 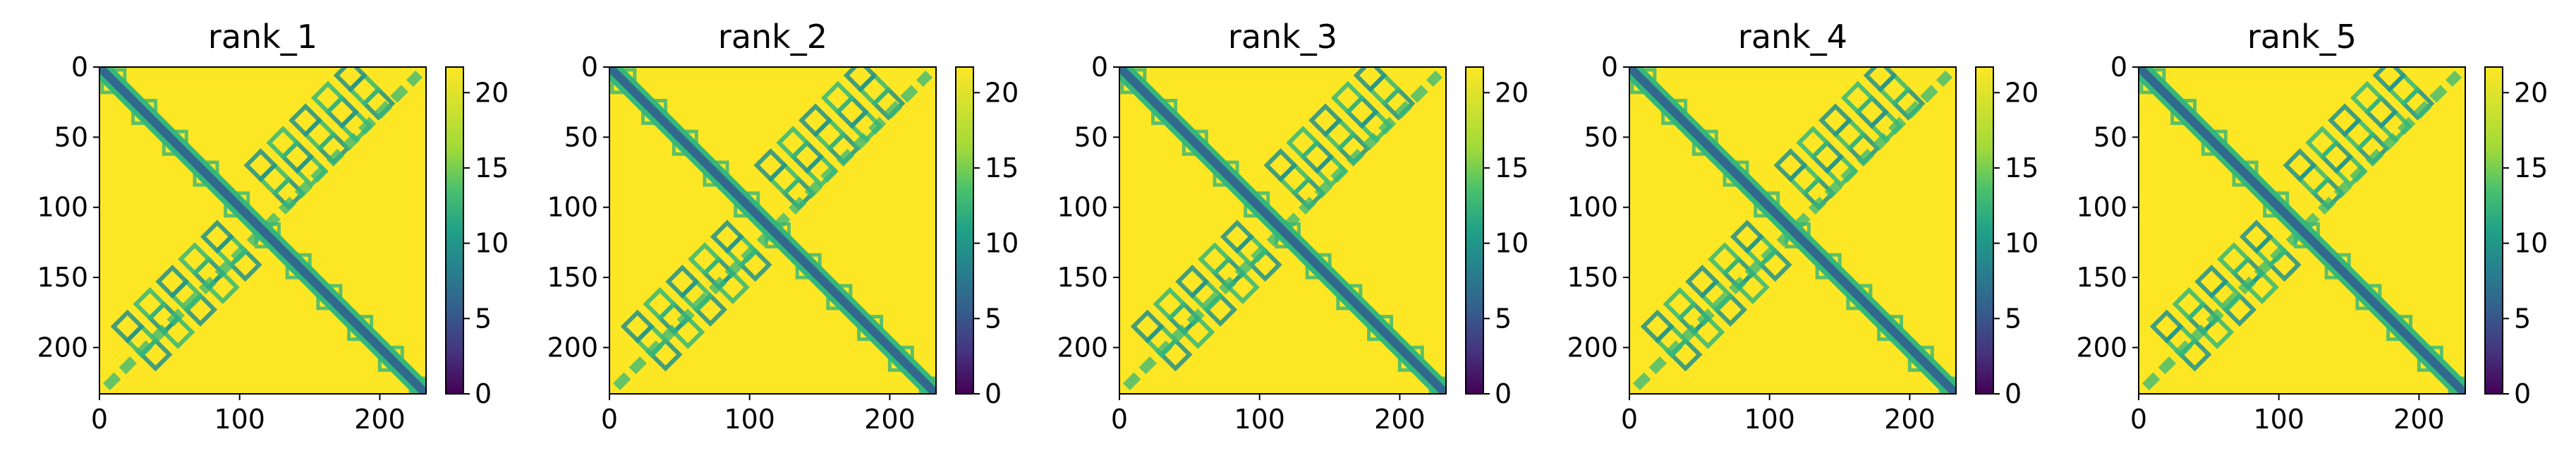 I want to click on panel-title: rank_3, so click(x=1282, y=37).